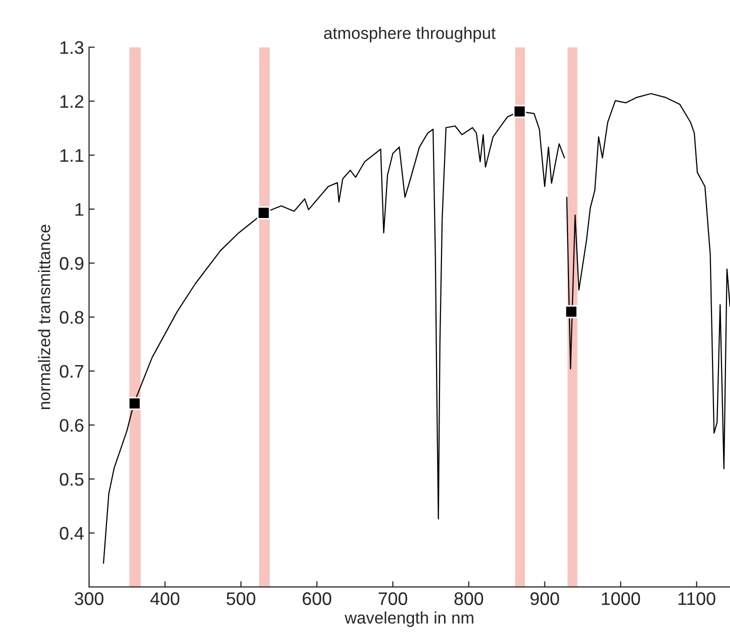 This screenshot has height=638, width=730. Describe the element at coordinates (72, 533) in the screenshot. I see `y-tick-label: 0.4` at that location.